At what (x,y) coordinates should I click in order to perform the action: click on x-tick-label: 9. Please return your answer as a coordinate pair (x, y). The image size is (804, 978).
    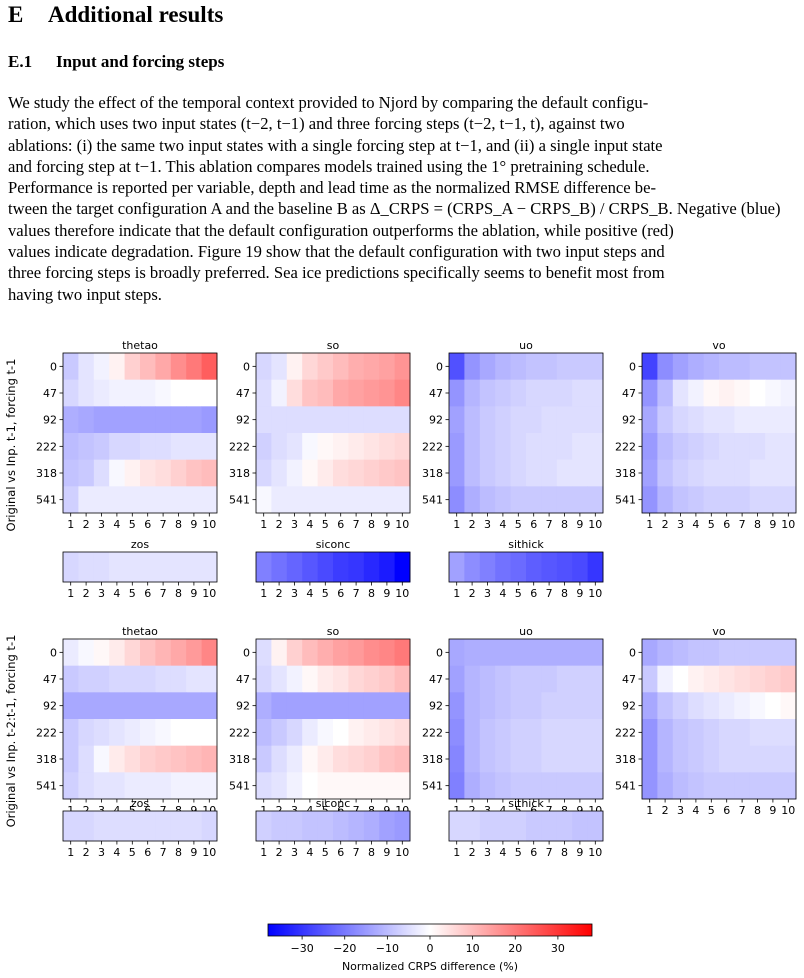
    Looking at the image, I should click on (772, 810).